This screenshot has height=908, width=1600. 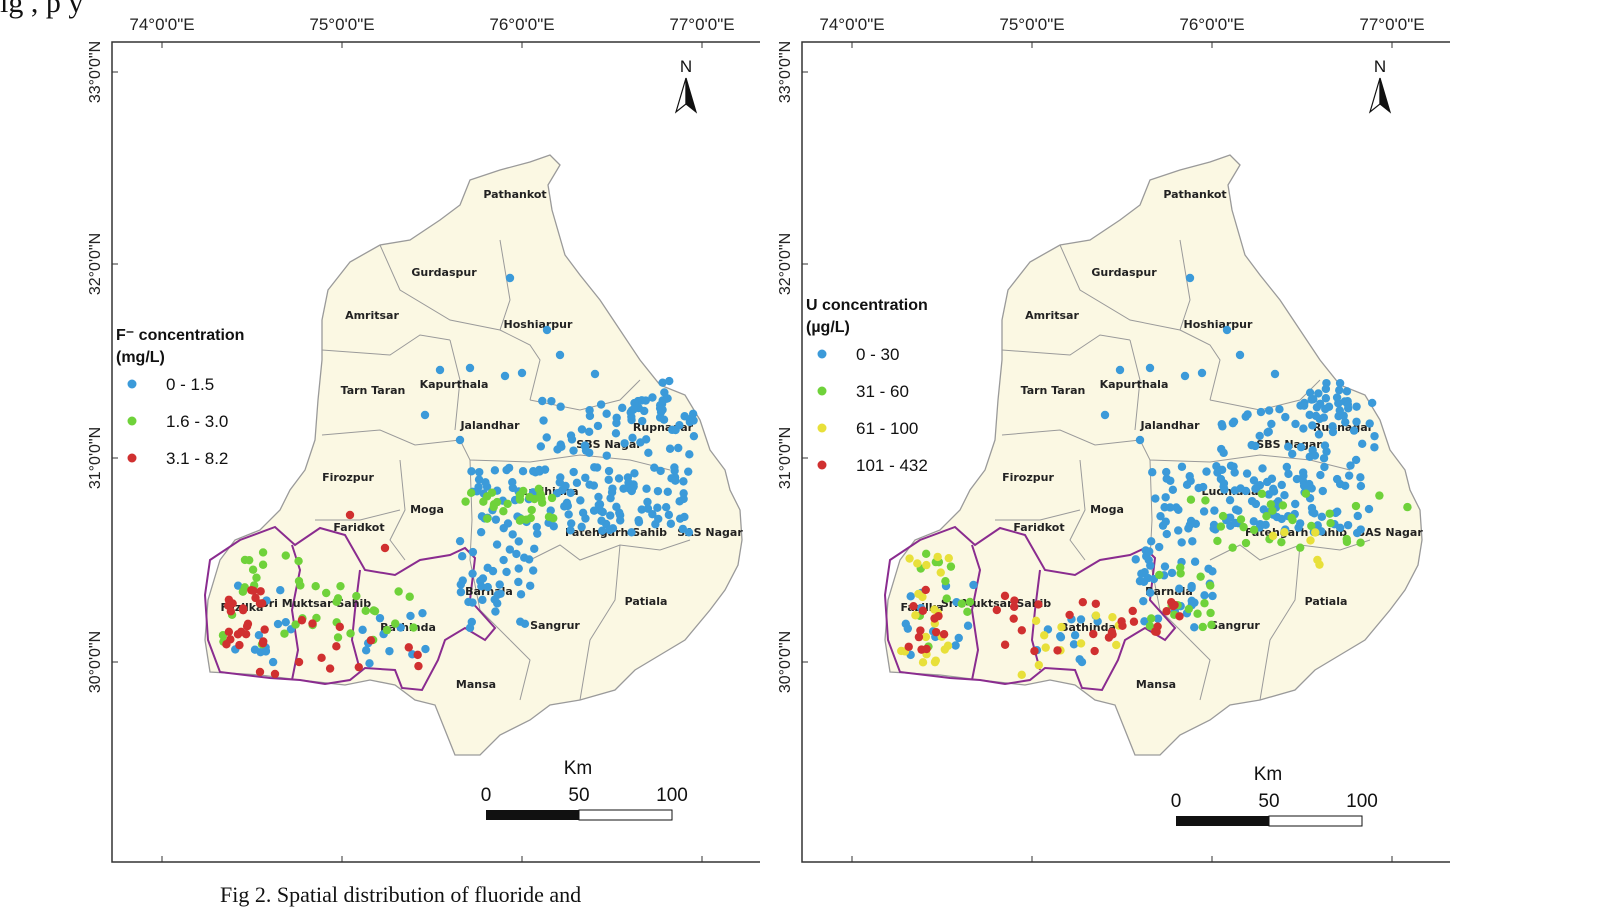 What do you see at coordinates (1362, 801) in the screenshot?
I see `scale-label: 100` at bounding box center [1362, 801].